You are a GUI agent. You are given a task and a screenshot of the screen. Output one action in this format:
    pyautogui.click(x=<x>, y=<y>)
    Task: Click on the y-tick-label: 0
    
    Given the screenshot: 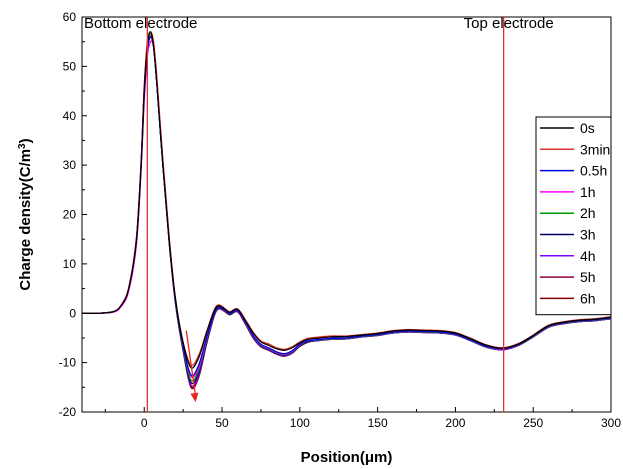 What is the action you would take?
    pyautogui.click(x=72, y=313)
    